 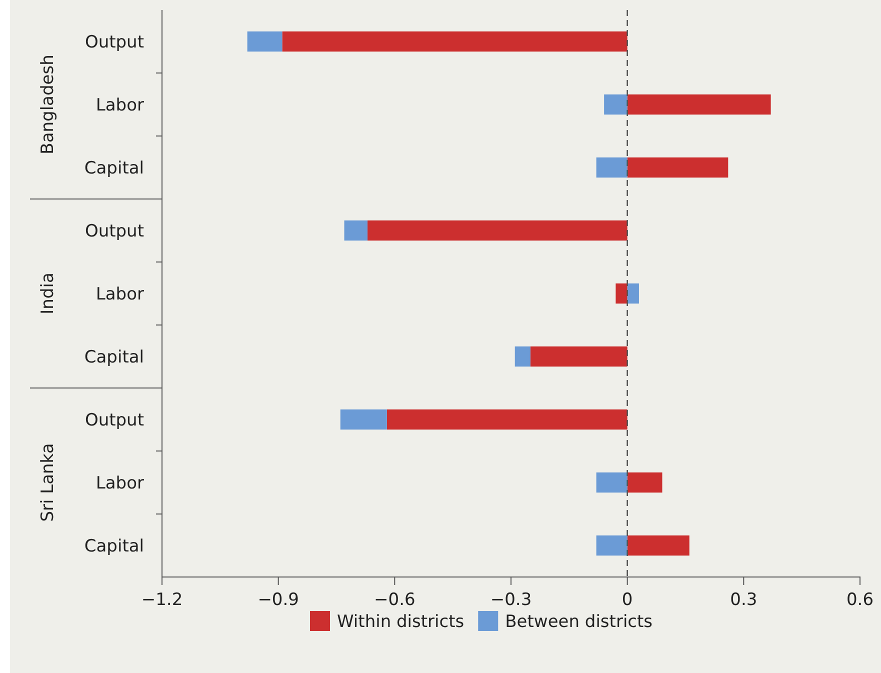 What do you see at coordinates (579, 622) in the screenshot?
I see `legend-label: Between districts` at bounding box center [579, 622].